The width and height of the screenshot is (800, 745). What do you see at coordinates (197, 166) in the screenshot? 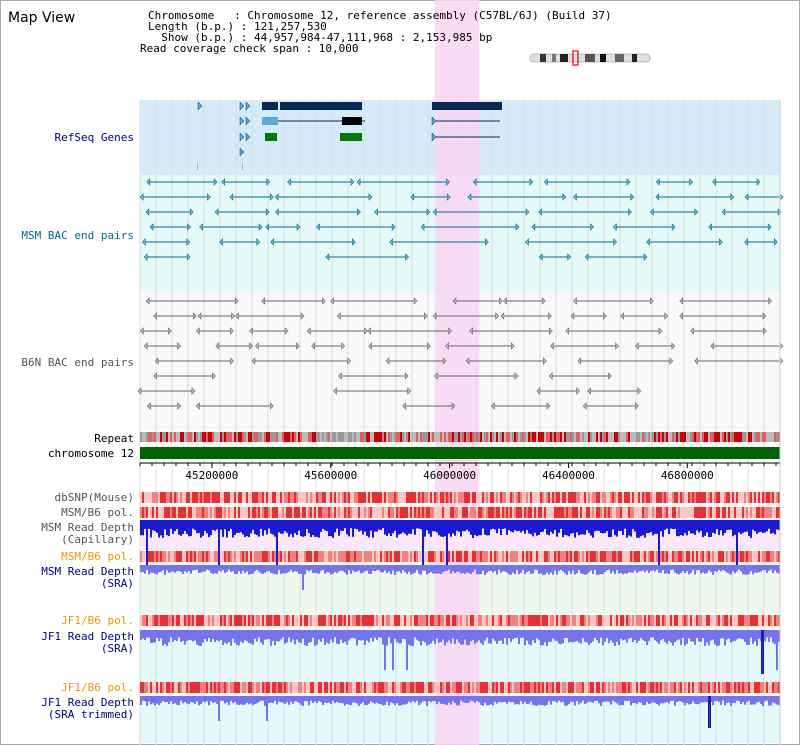
I see `gene-marker` at bounding box center [197, 166].